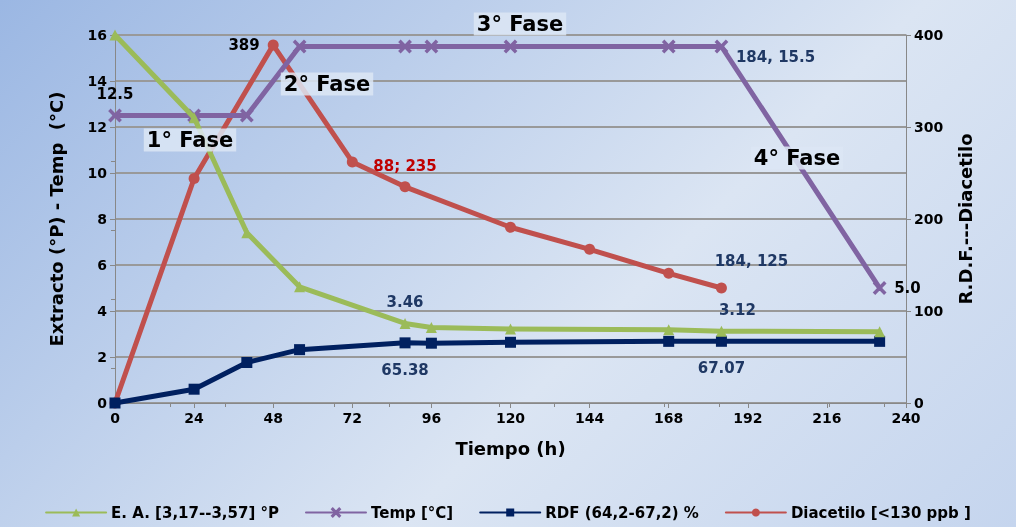 This screenshot has height=527, width=1016. I want to click on y-tick-label: 2, so click(102, 357).